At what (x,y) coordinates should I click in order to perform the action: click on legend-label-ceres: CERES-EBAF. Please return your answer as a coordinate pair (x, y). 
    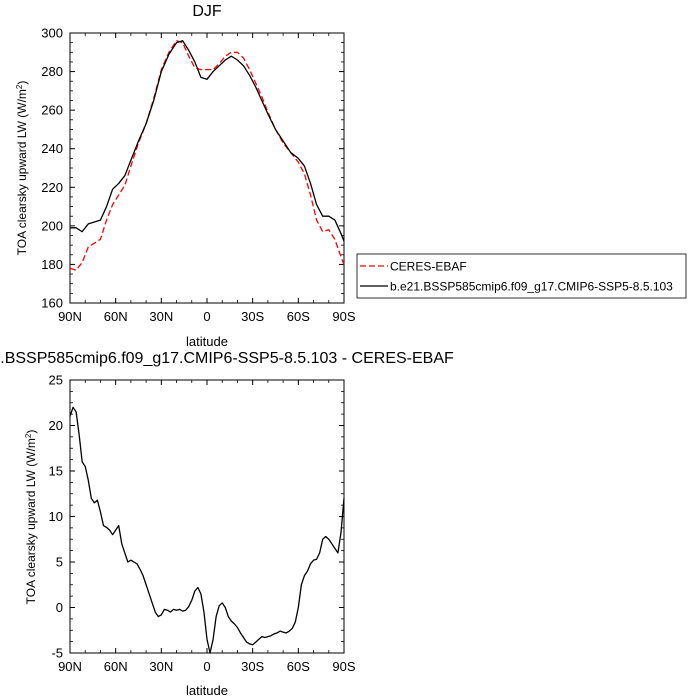
    Looking at the image, I should click on (428, 267).